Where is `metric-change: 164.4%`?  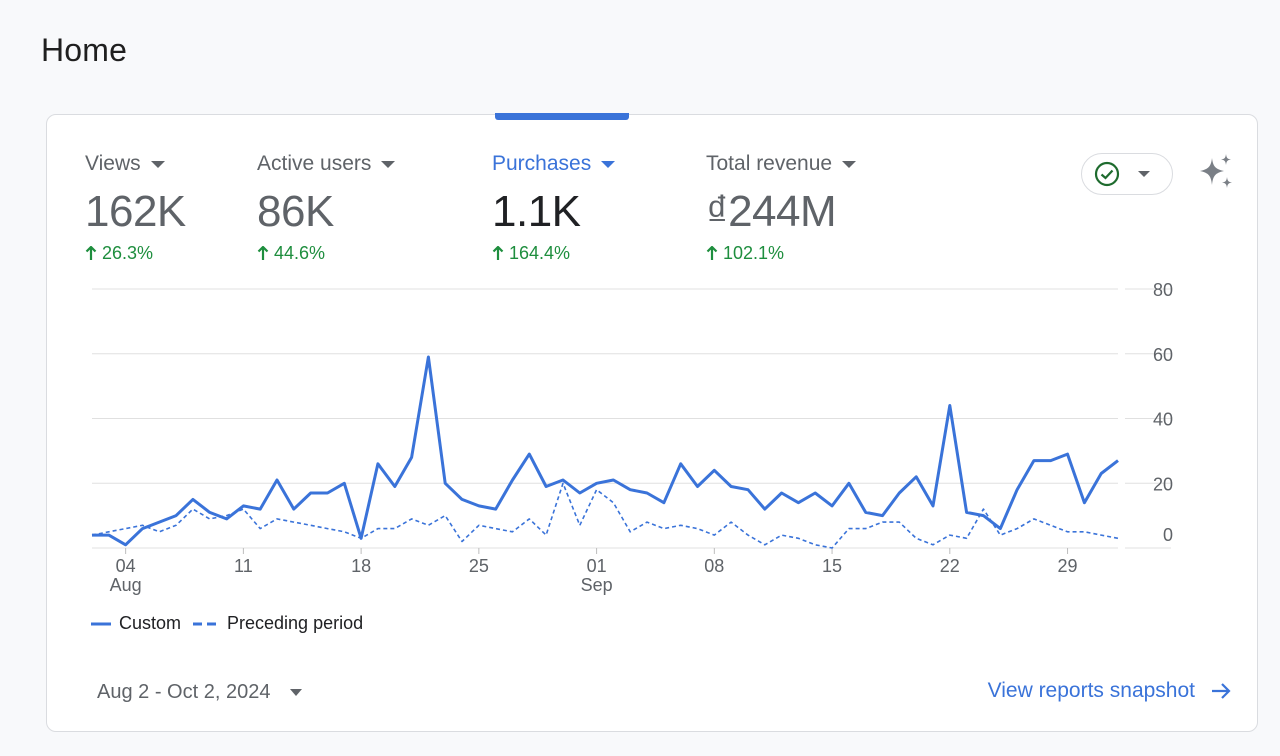
metric-change: 164.4% is located at coordinates (540, 253).